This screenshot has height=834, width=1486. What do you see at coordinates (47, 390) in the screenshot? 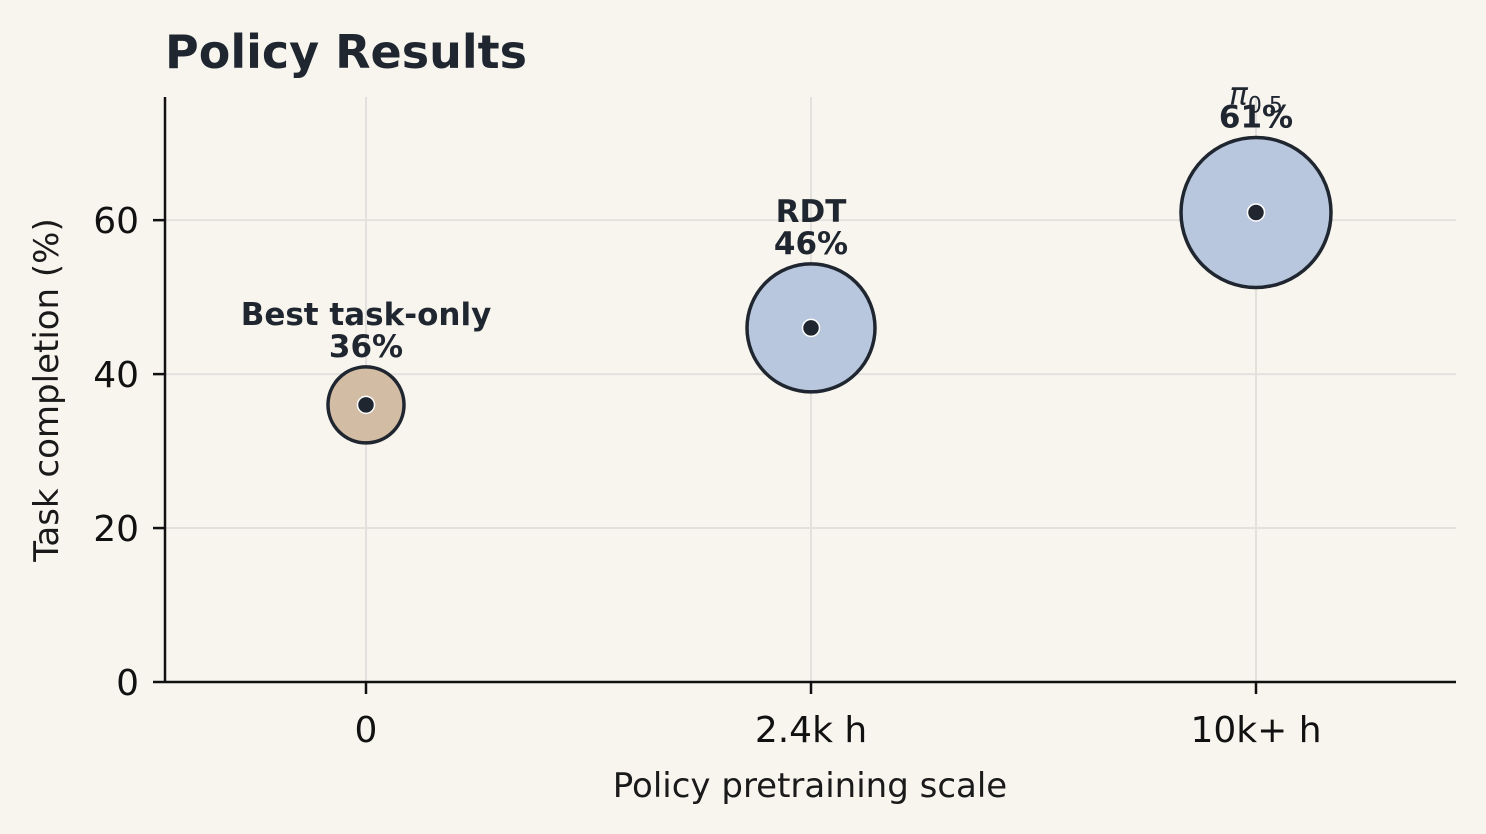
I see `y-axis-label: Task completion (%)` at bounding box center [47, 390].